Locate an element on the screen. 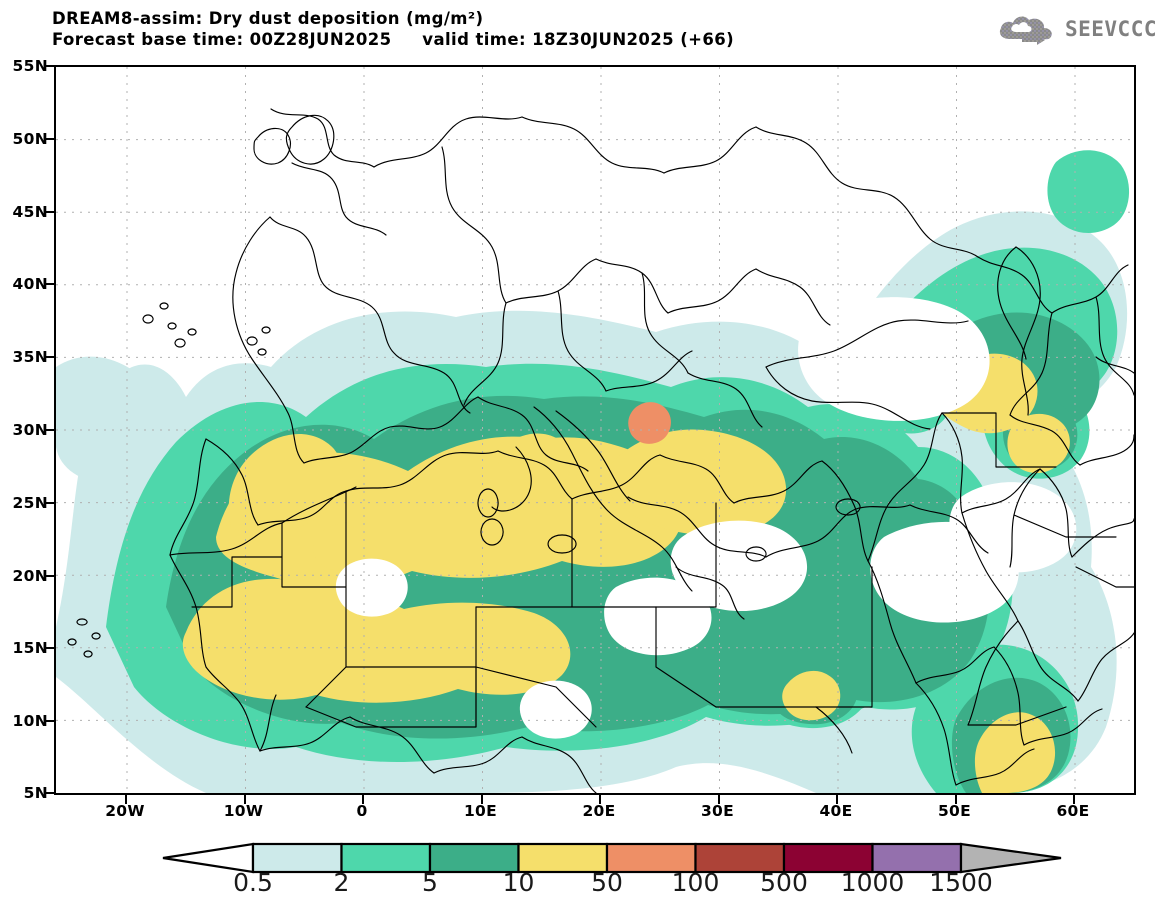  lon-tick-30e is located at coordinates (718, 799).